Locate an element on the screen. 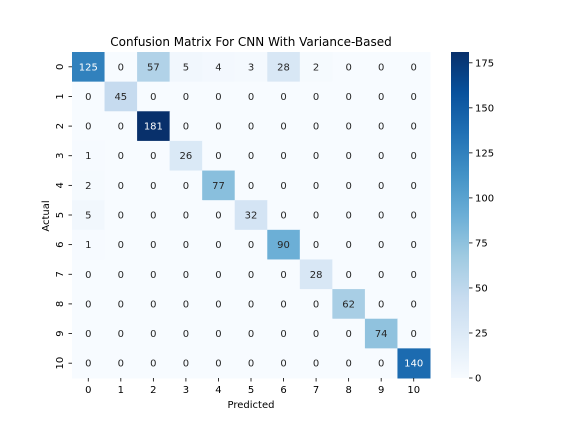 The width and height of the screenshot is (576, 432). y-tick-label: 3 is located at coordinates (60, 156).